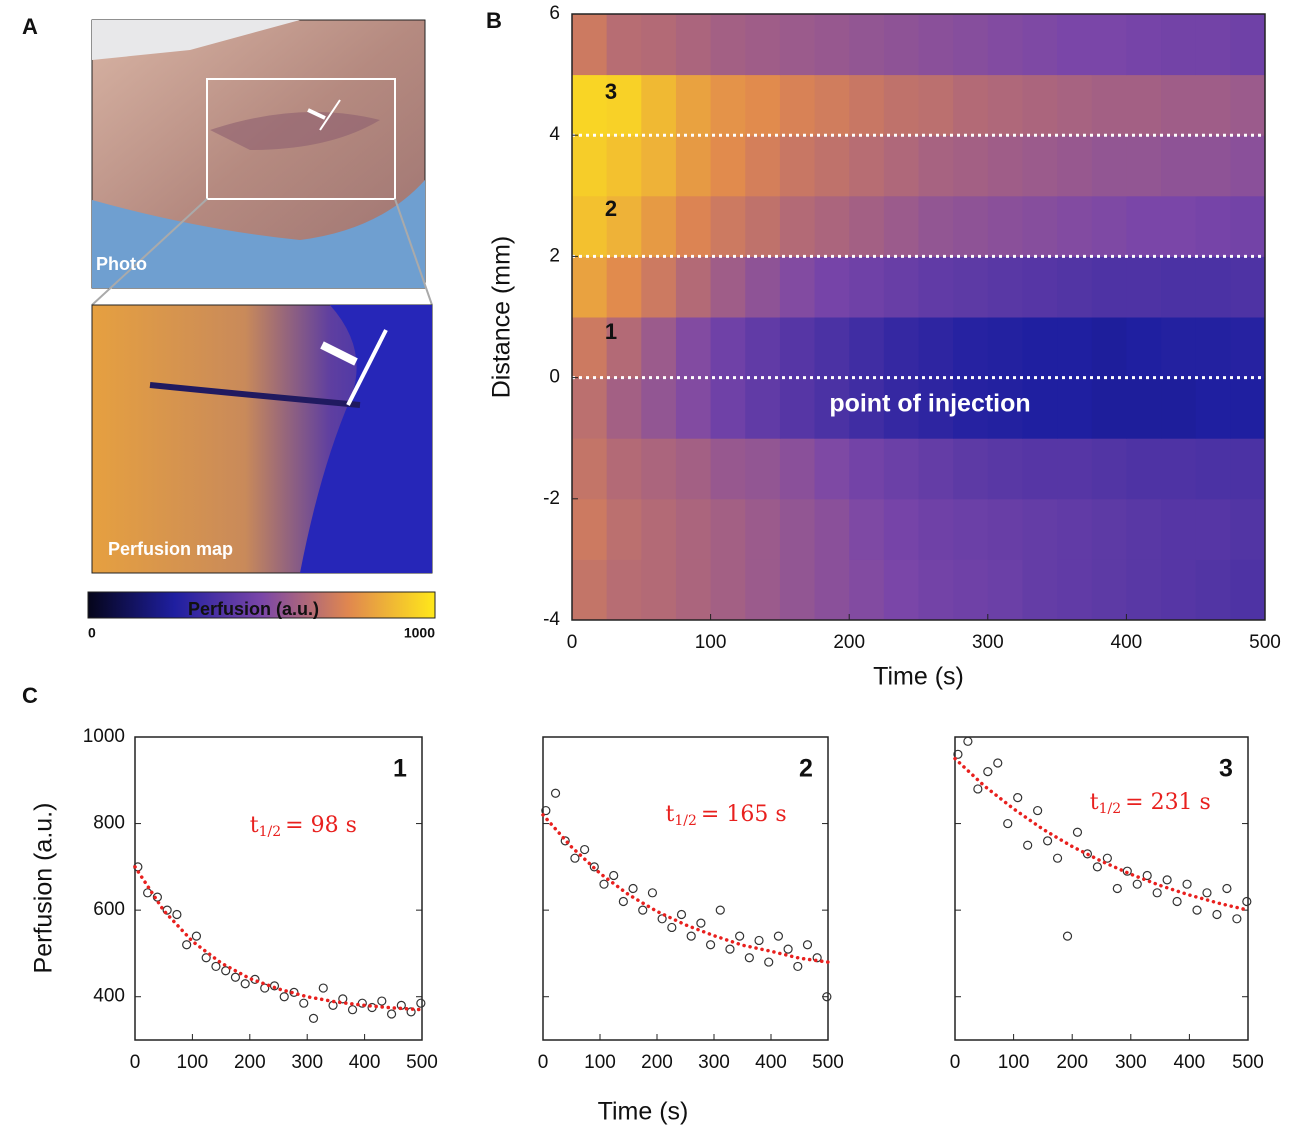 This screenshot has height=1133, width=1300. I want to click on half-life: t1/2 = 98 s, so click(303, 826).